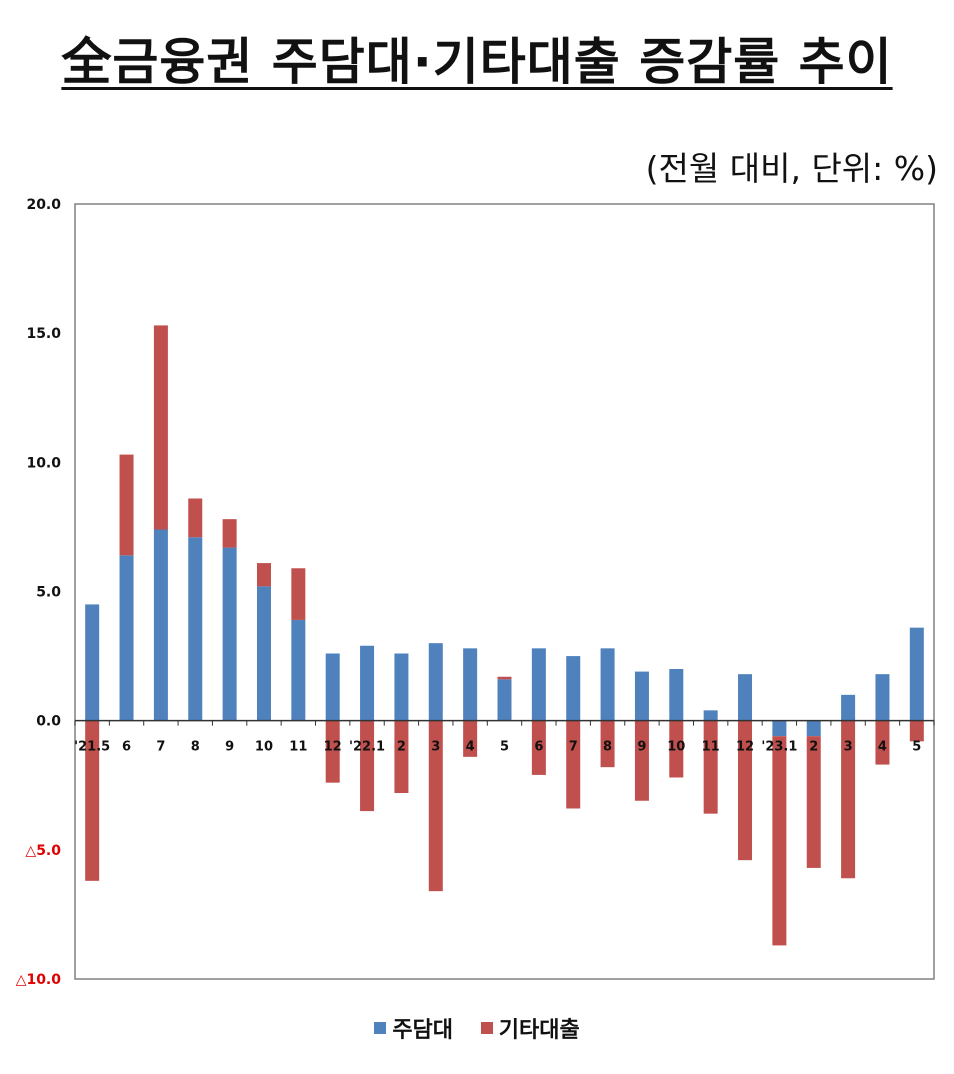  Describe the element at coordinates (367, 747) in the screenshot. I see `x-tick-label: '22.1` at that location.